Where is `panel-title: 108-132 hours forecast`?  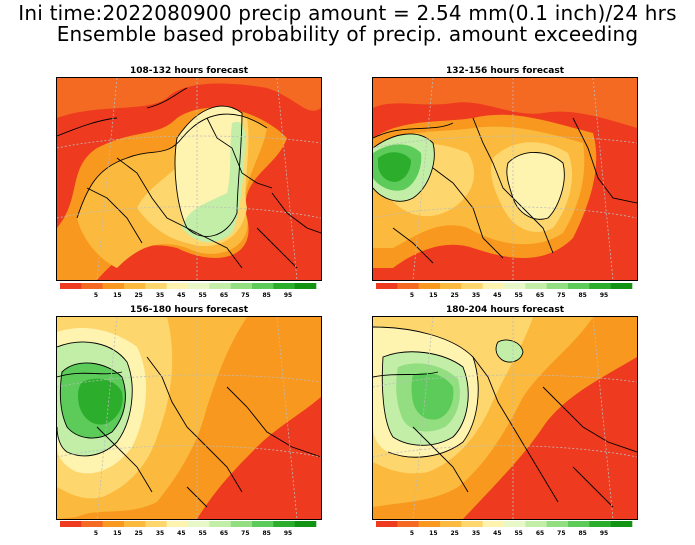 panel-title: 108-132 hours forecast is located at coordinates (189, 71).